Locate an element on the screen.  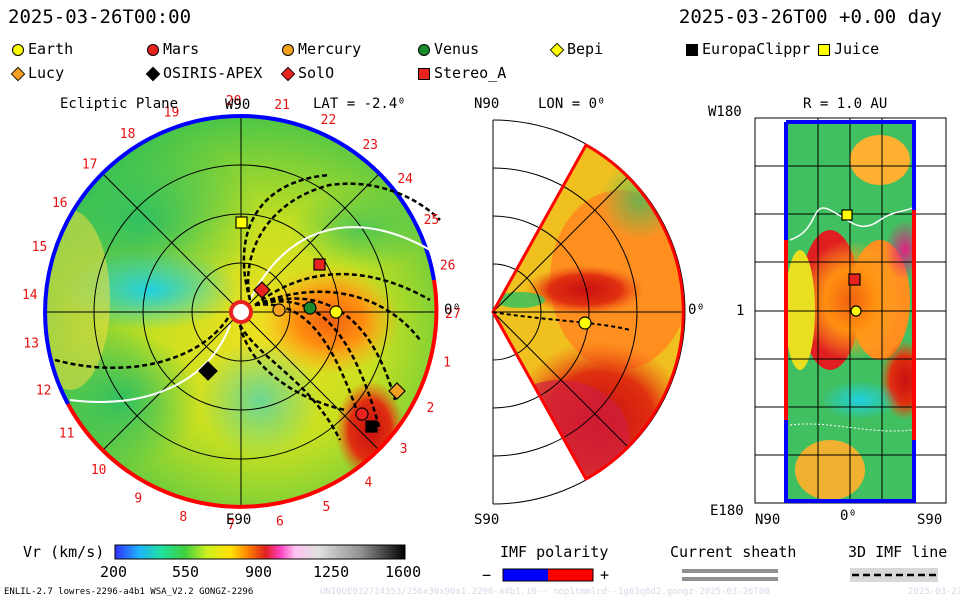
ecliptic-title: Ecliptic Plane is located at coordinates (119, 104).